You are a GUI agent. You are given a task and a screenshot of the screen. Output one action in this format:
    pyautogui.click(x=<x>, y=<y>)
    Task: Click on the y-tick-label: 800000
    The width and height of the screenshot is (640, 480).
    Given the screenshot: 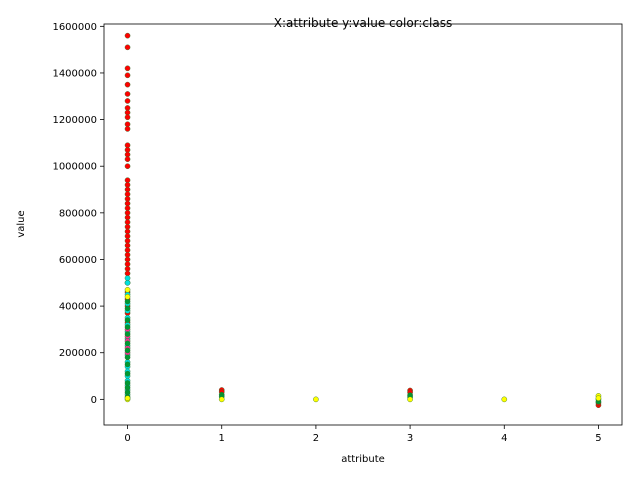 What is the action you would take?
    pyautogui.click(x=78, y=213)
    